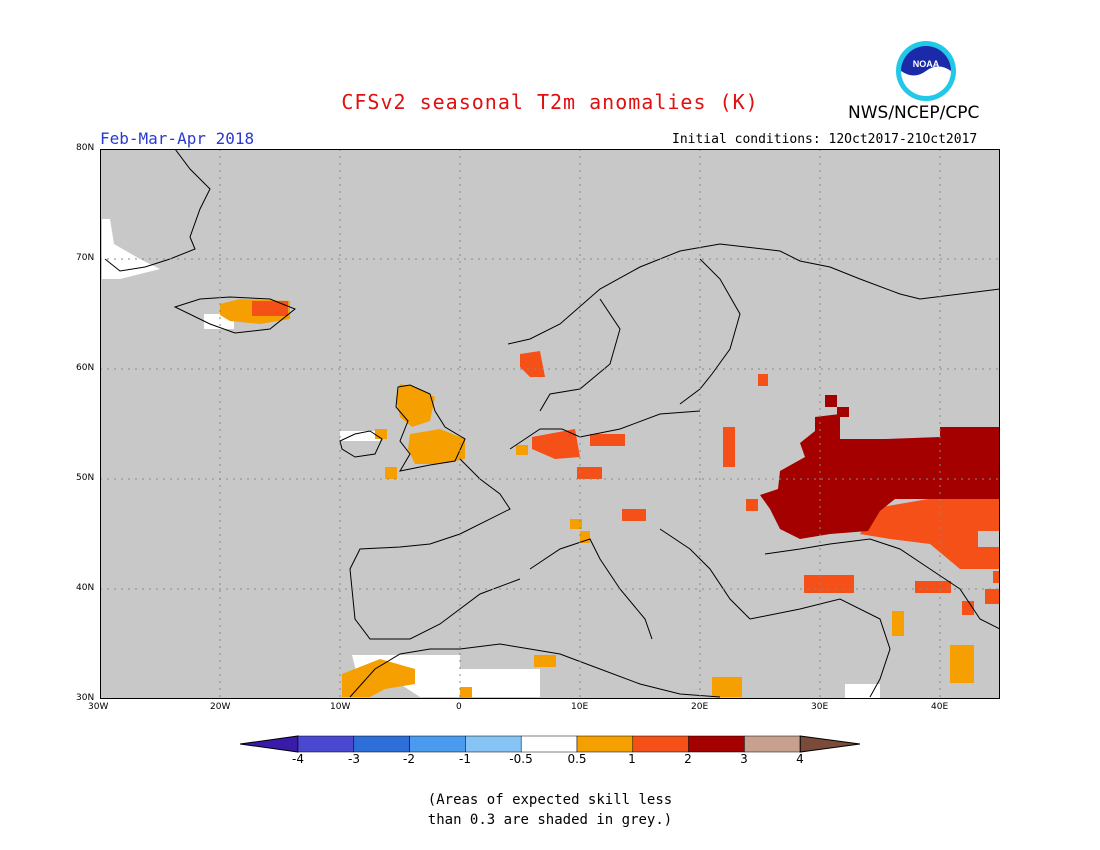 This screenshot has height=850, width=1100. I want to click on season-label: Feb-Mar-Apr 2018, so click(177, 138).